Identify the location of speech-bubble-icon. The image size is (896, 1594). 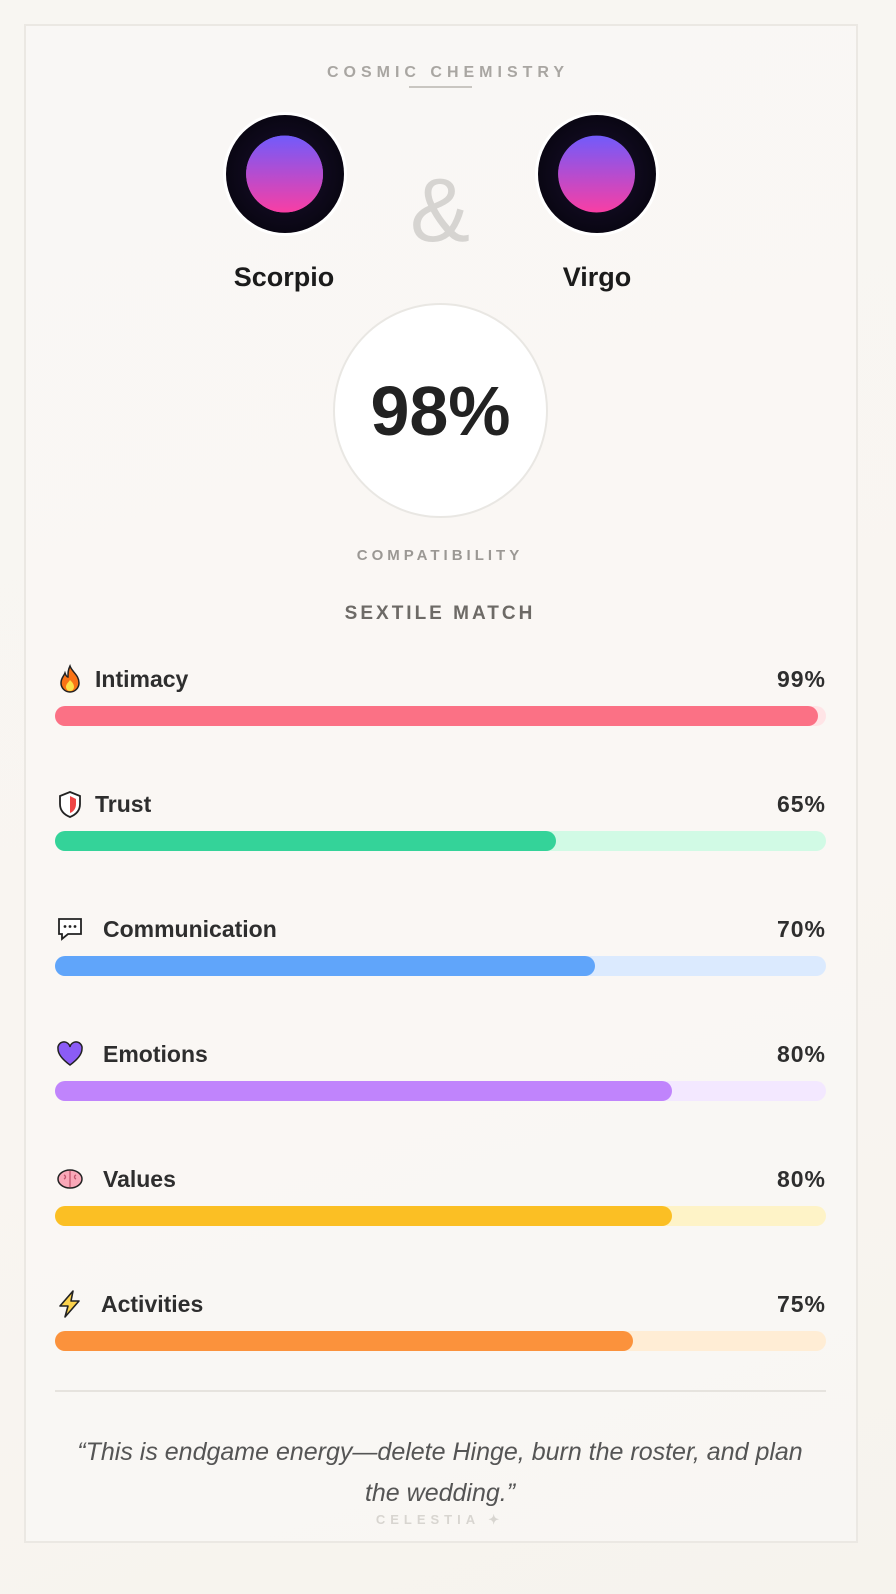
(70, 929).